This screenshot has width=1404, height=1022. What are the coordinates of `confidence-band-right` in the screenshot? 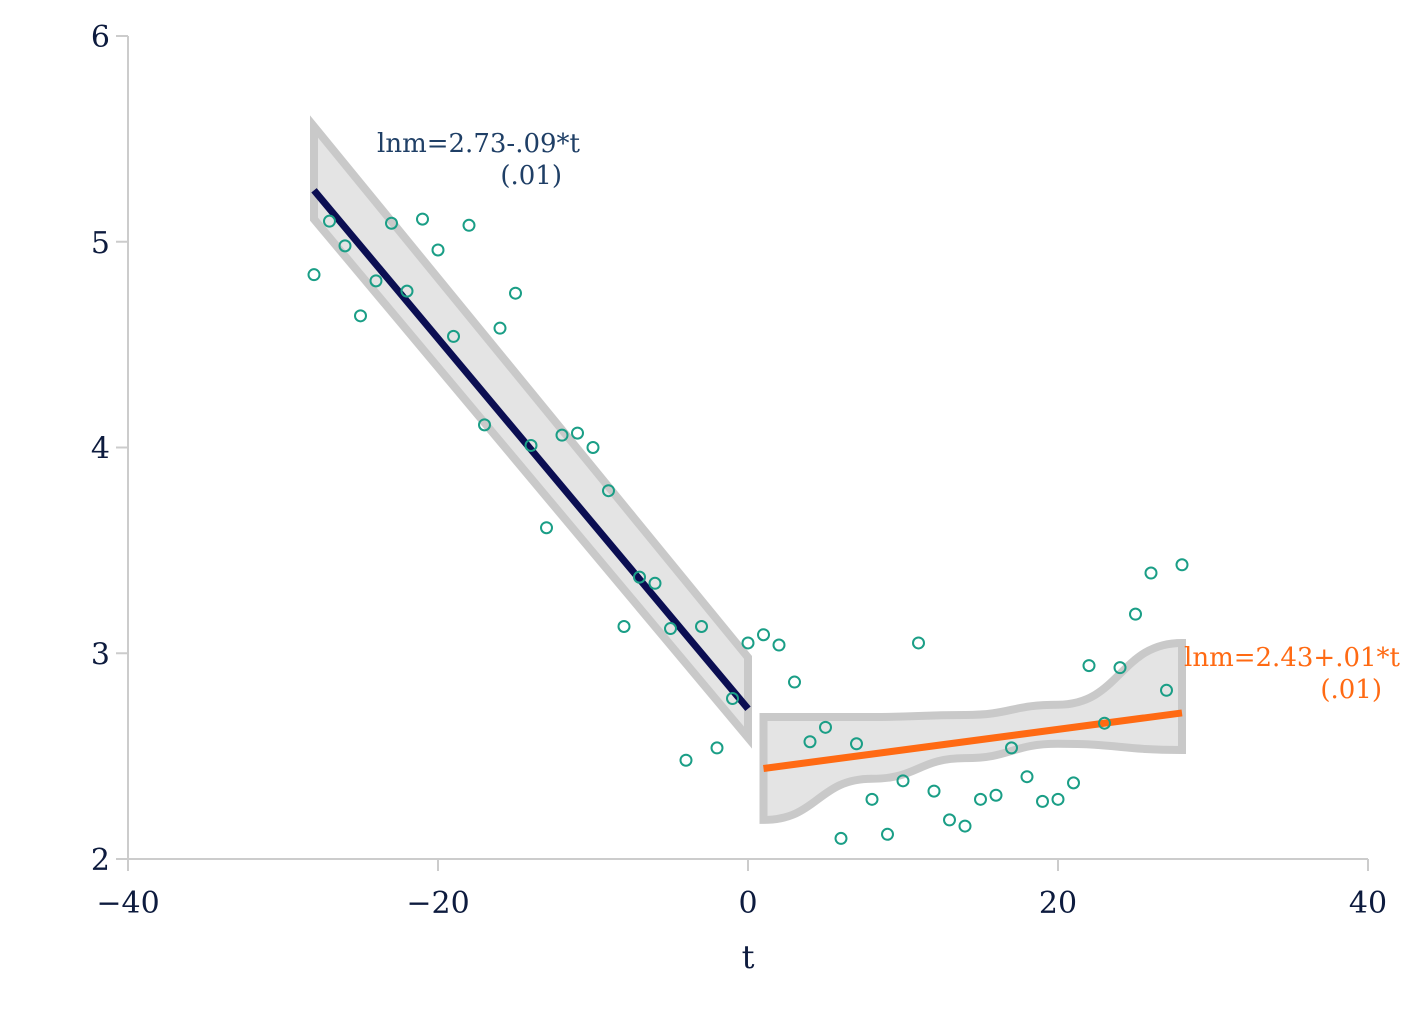 It's located at (972, 731).